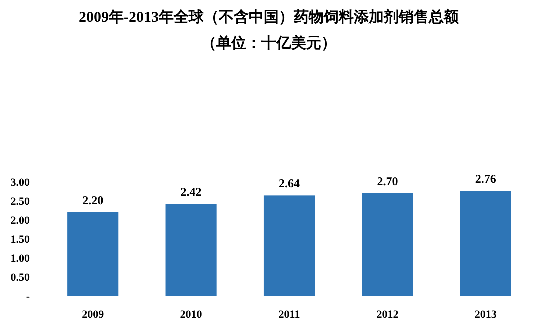 The height and width of the screenshot is (328, 538). Describe the element at coordinates (486, 315) in the screenshot. I see `x-tick-label: 2013` at that location.